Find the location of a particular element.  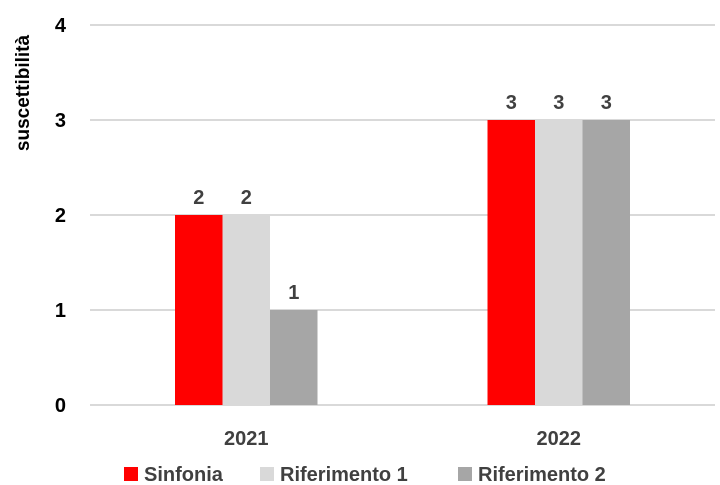

legend: Sinfonia Riferimento 1 Riferimento 2 is located at coordinates (365, 474).